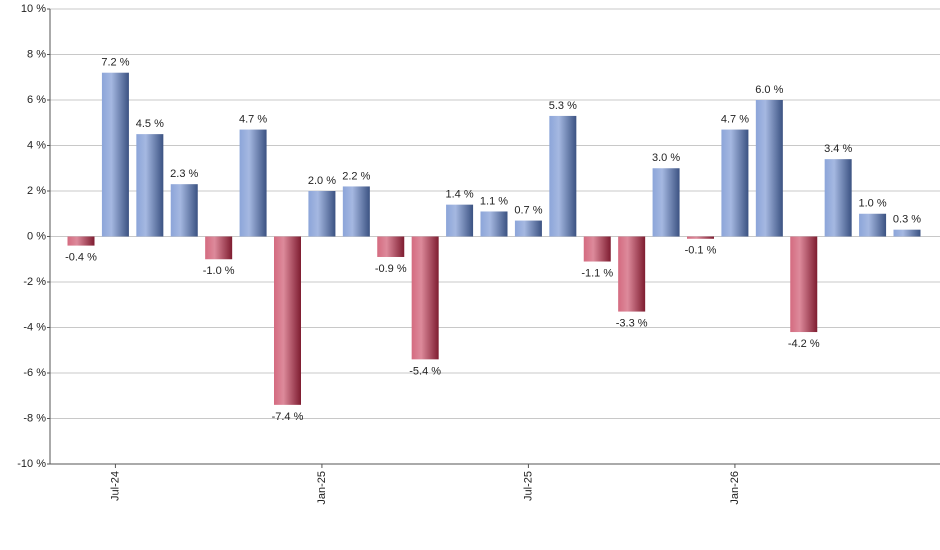 The width and height of the screenshot is (940, 550). Describe the element at coordinates (632, 323) in the screenshot. I see `data-label: -3.3 %` at that location.